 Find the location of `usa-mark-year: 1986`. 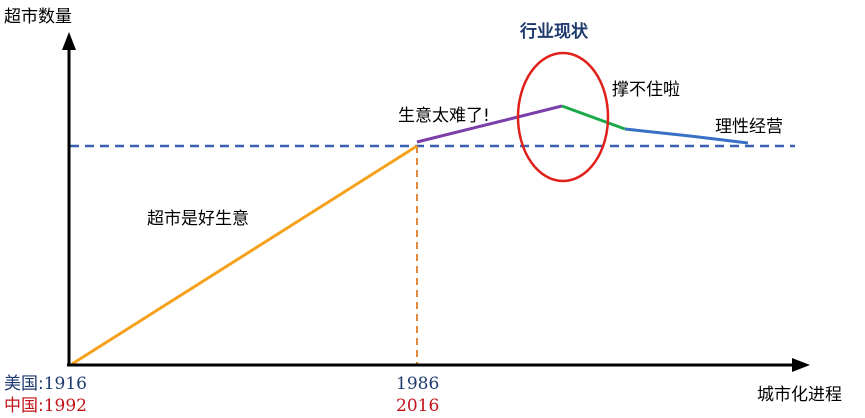

usa-mark-year: 1986 is located at coordinates (417, 384).